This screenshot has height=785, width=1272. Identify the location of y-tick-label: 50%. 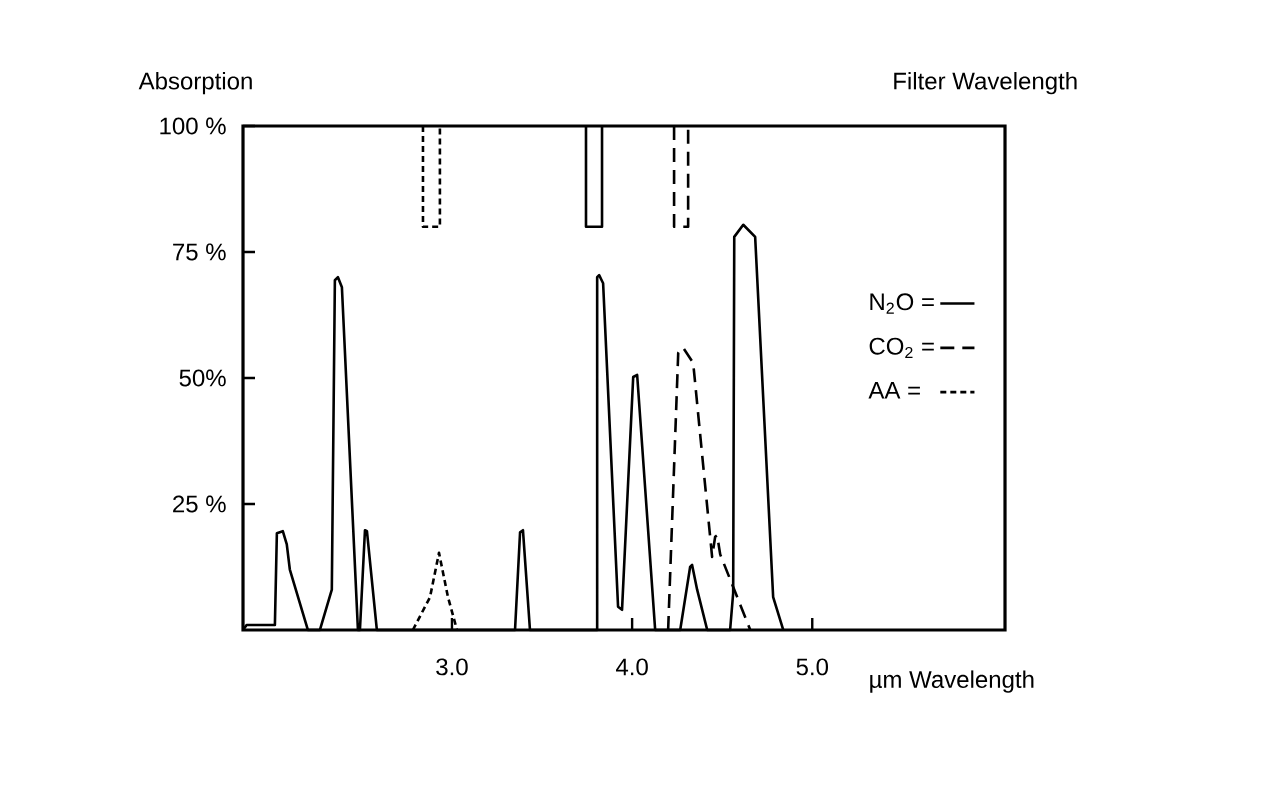
(202, 378).